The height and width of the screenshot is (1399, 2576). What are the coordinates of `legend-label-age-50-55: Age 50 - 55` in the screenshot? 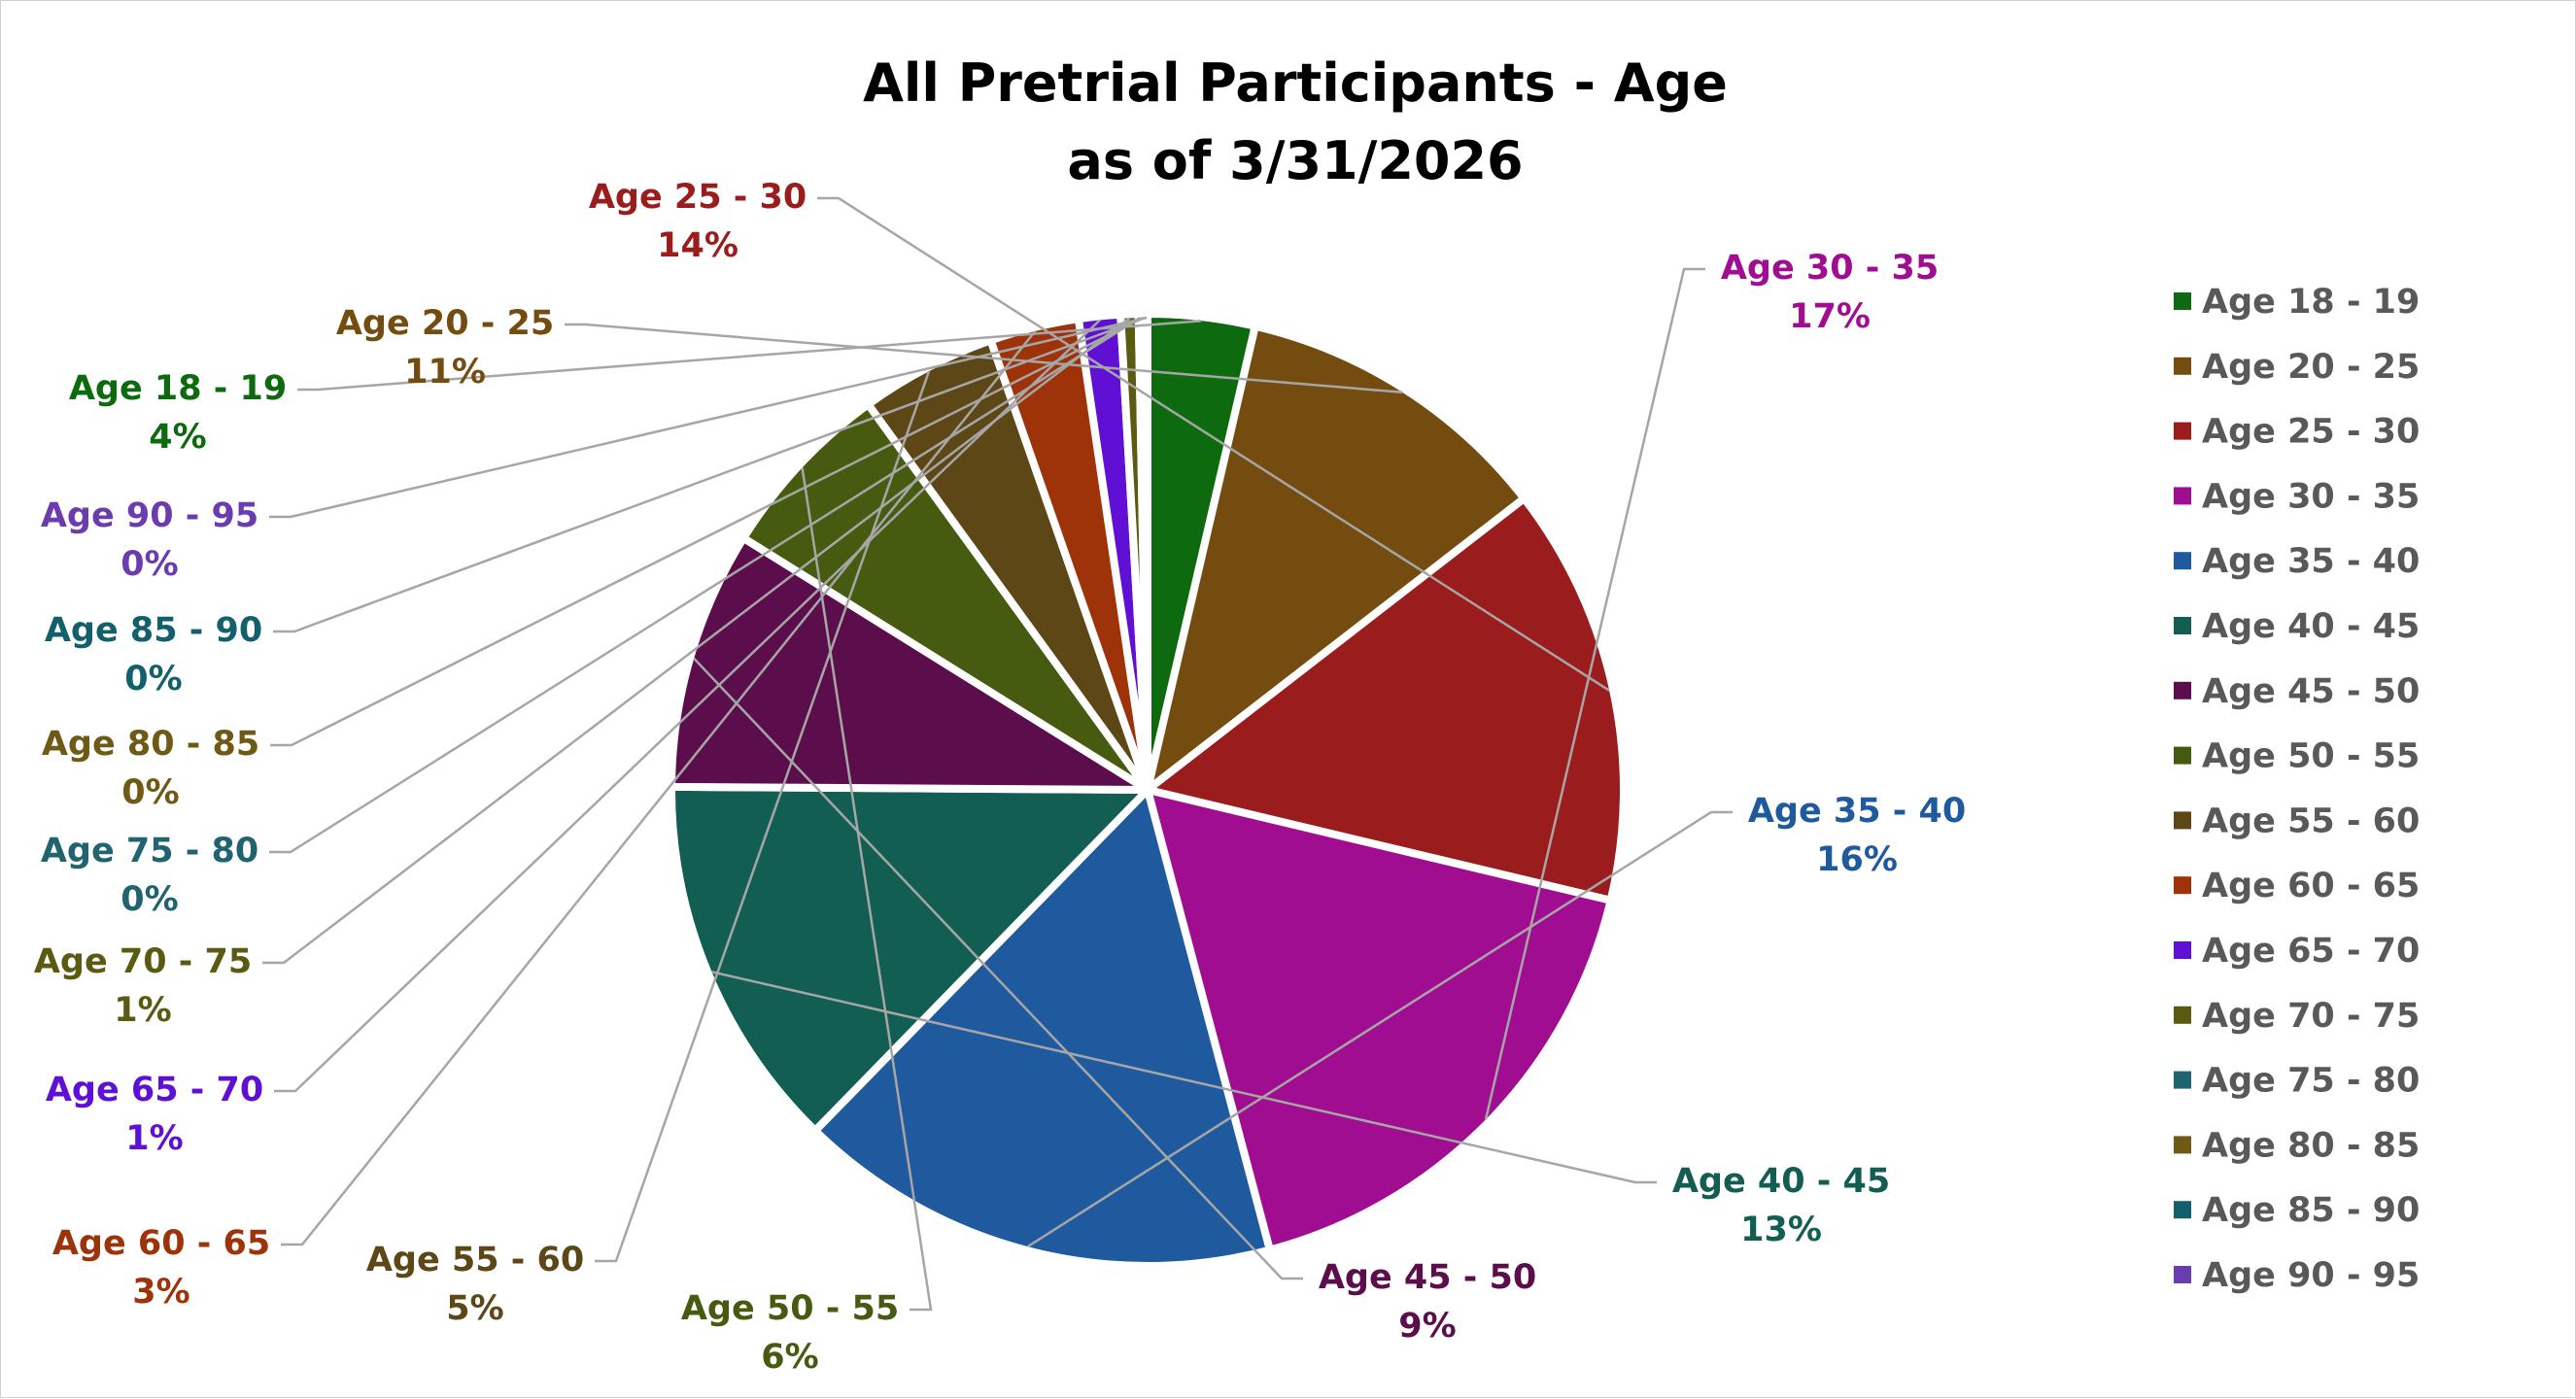 It's located at (2311, 756).